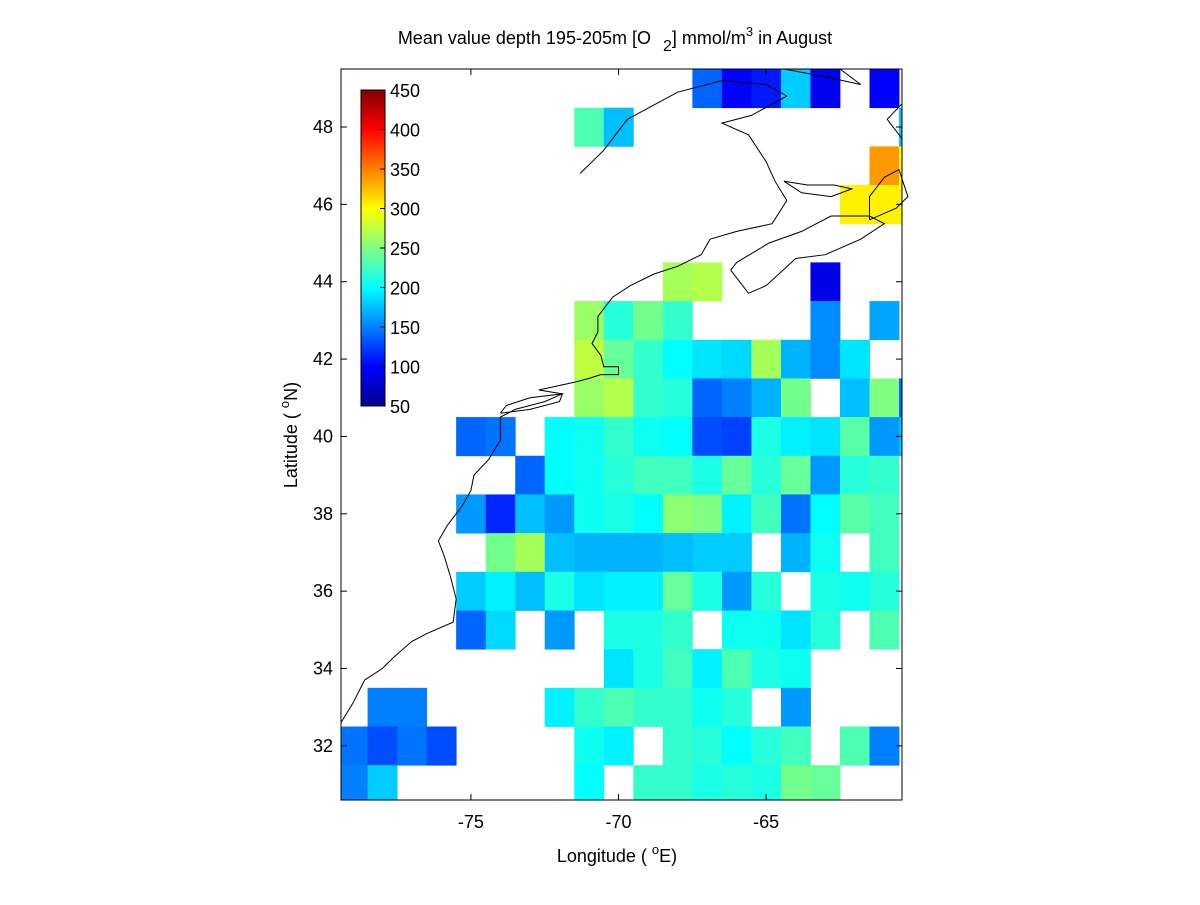  What do you see at coordinates (323, 436) in the screenshot?
I see `y-tick-label: 40` at bounding box center [323, 436].